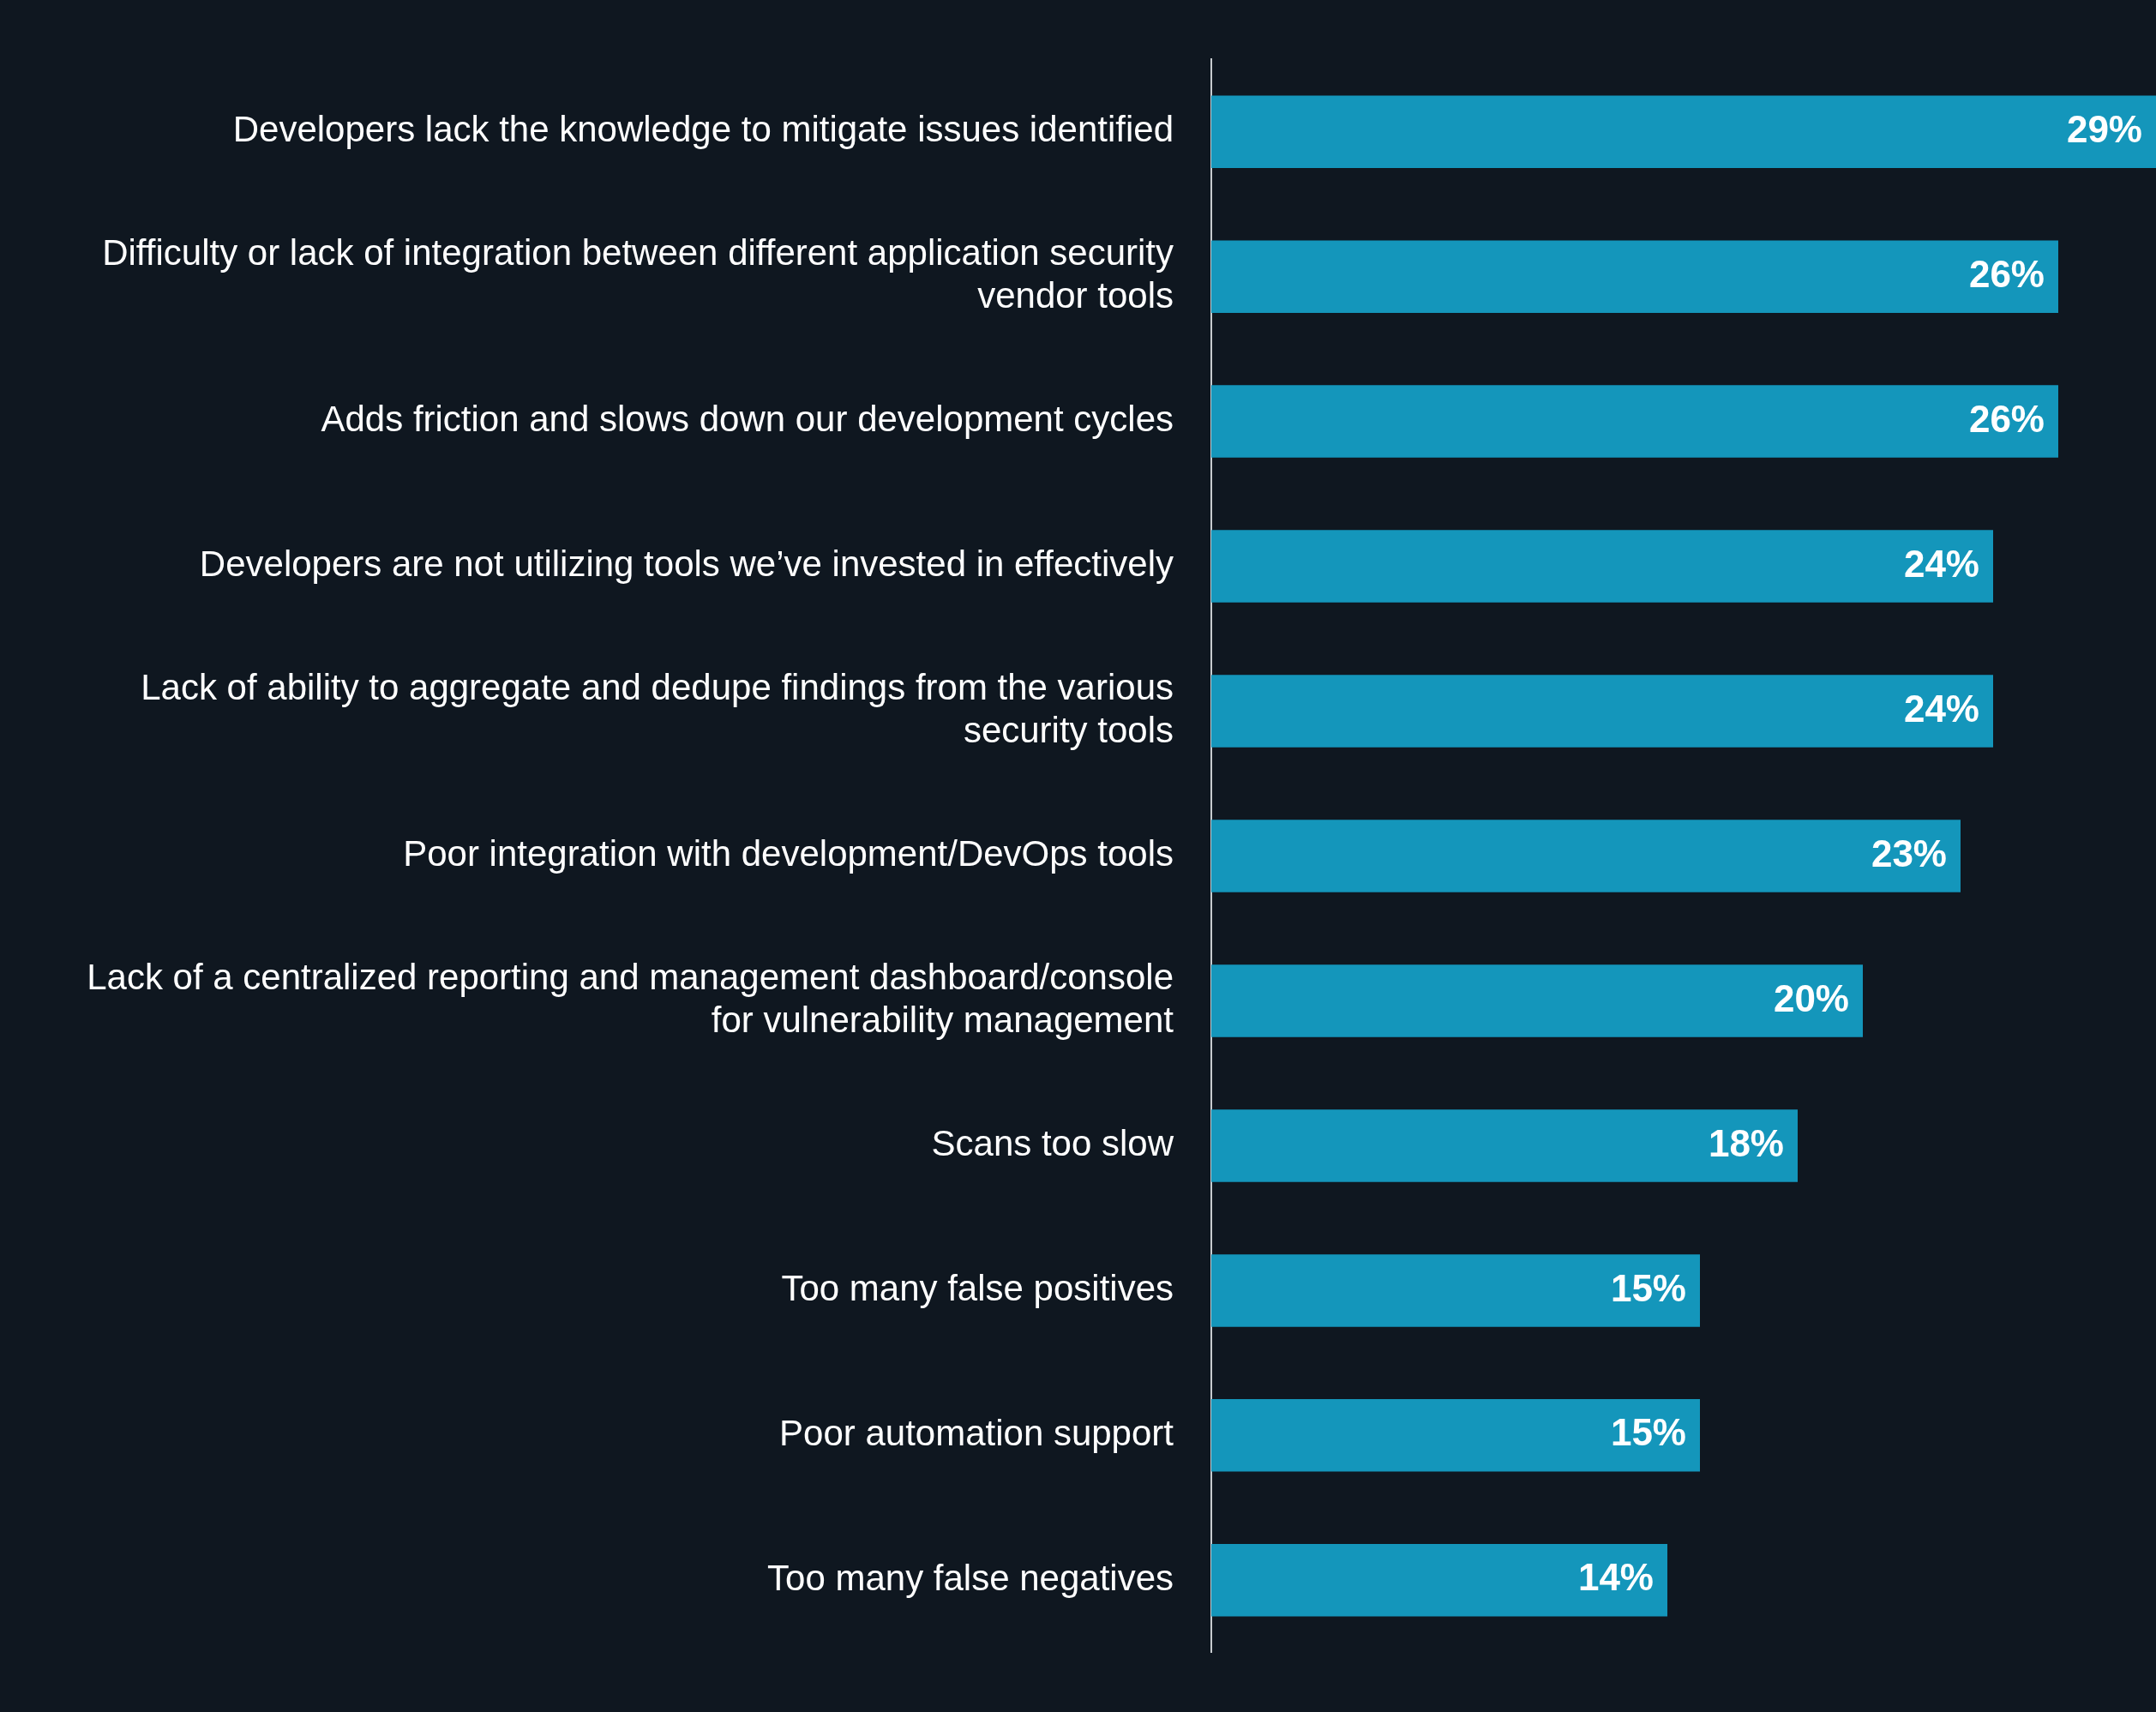  What do you see at coordinates (686, 564) in the screenshot?
I see `y-tick-label: Developers are not utilizing tools we’ve invested in effectively` at bounding box center [686, 564].